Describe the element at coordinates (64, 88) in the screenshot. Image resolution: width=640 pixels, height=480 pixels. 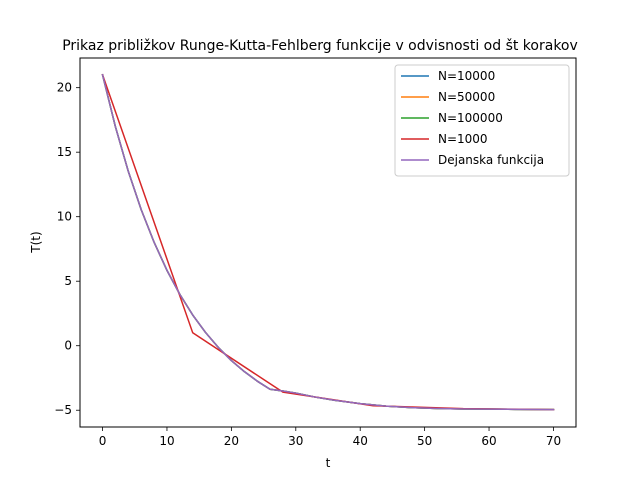
I see `y-tick-label: 20` at that location.